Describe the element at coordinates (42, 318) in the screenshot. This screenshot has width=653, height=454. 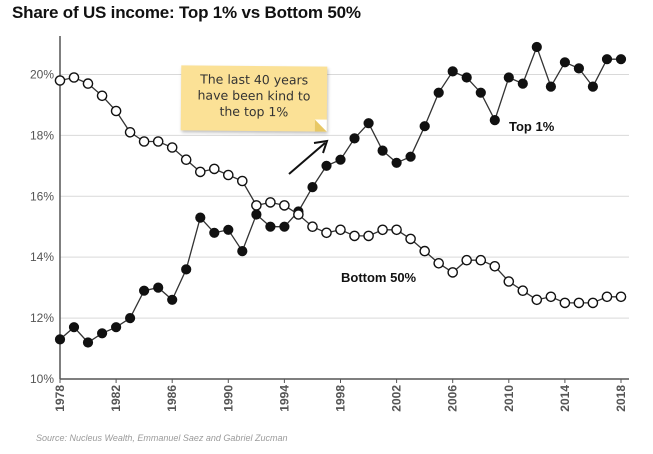
I see `y-tick-label: 12%` at that location.